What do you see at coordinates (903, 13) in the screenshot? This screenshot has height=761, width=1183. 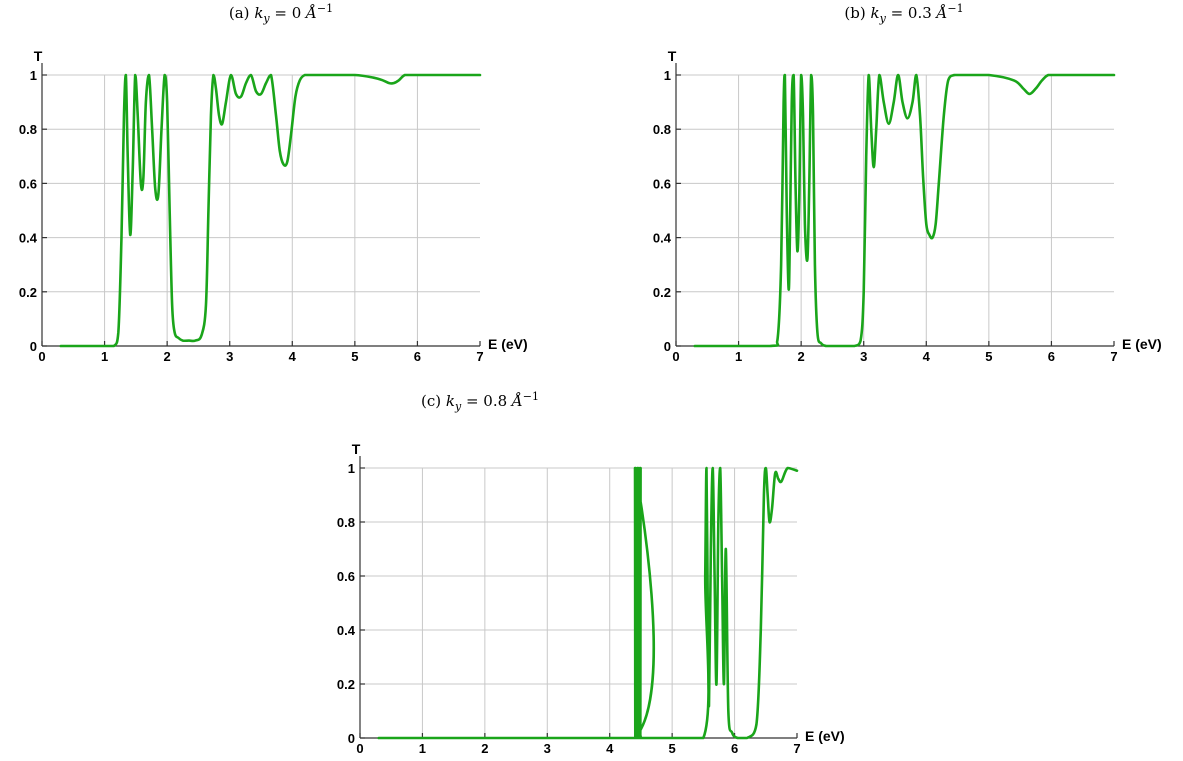 I see `chart-caption: (b) ky = 0.3 Å−1` at bounding box center [903, 13].